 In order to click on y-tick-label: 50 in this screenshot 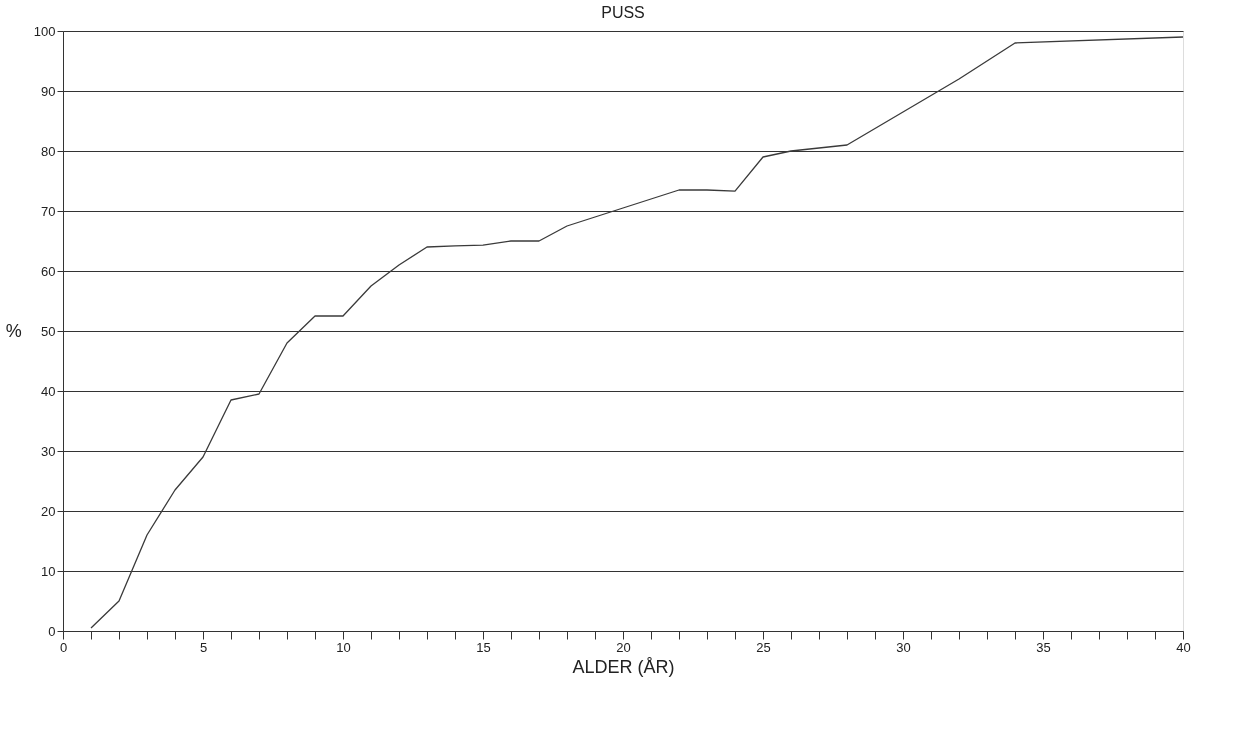, I will do `click(48, 331)`.